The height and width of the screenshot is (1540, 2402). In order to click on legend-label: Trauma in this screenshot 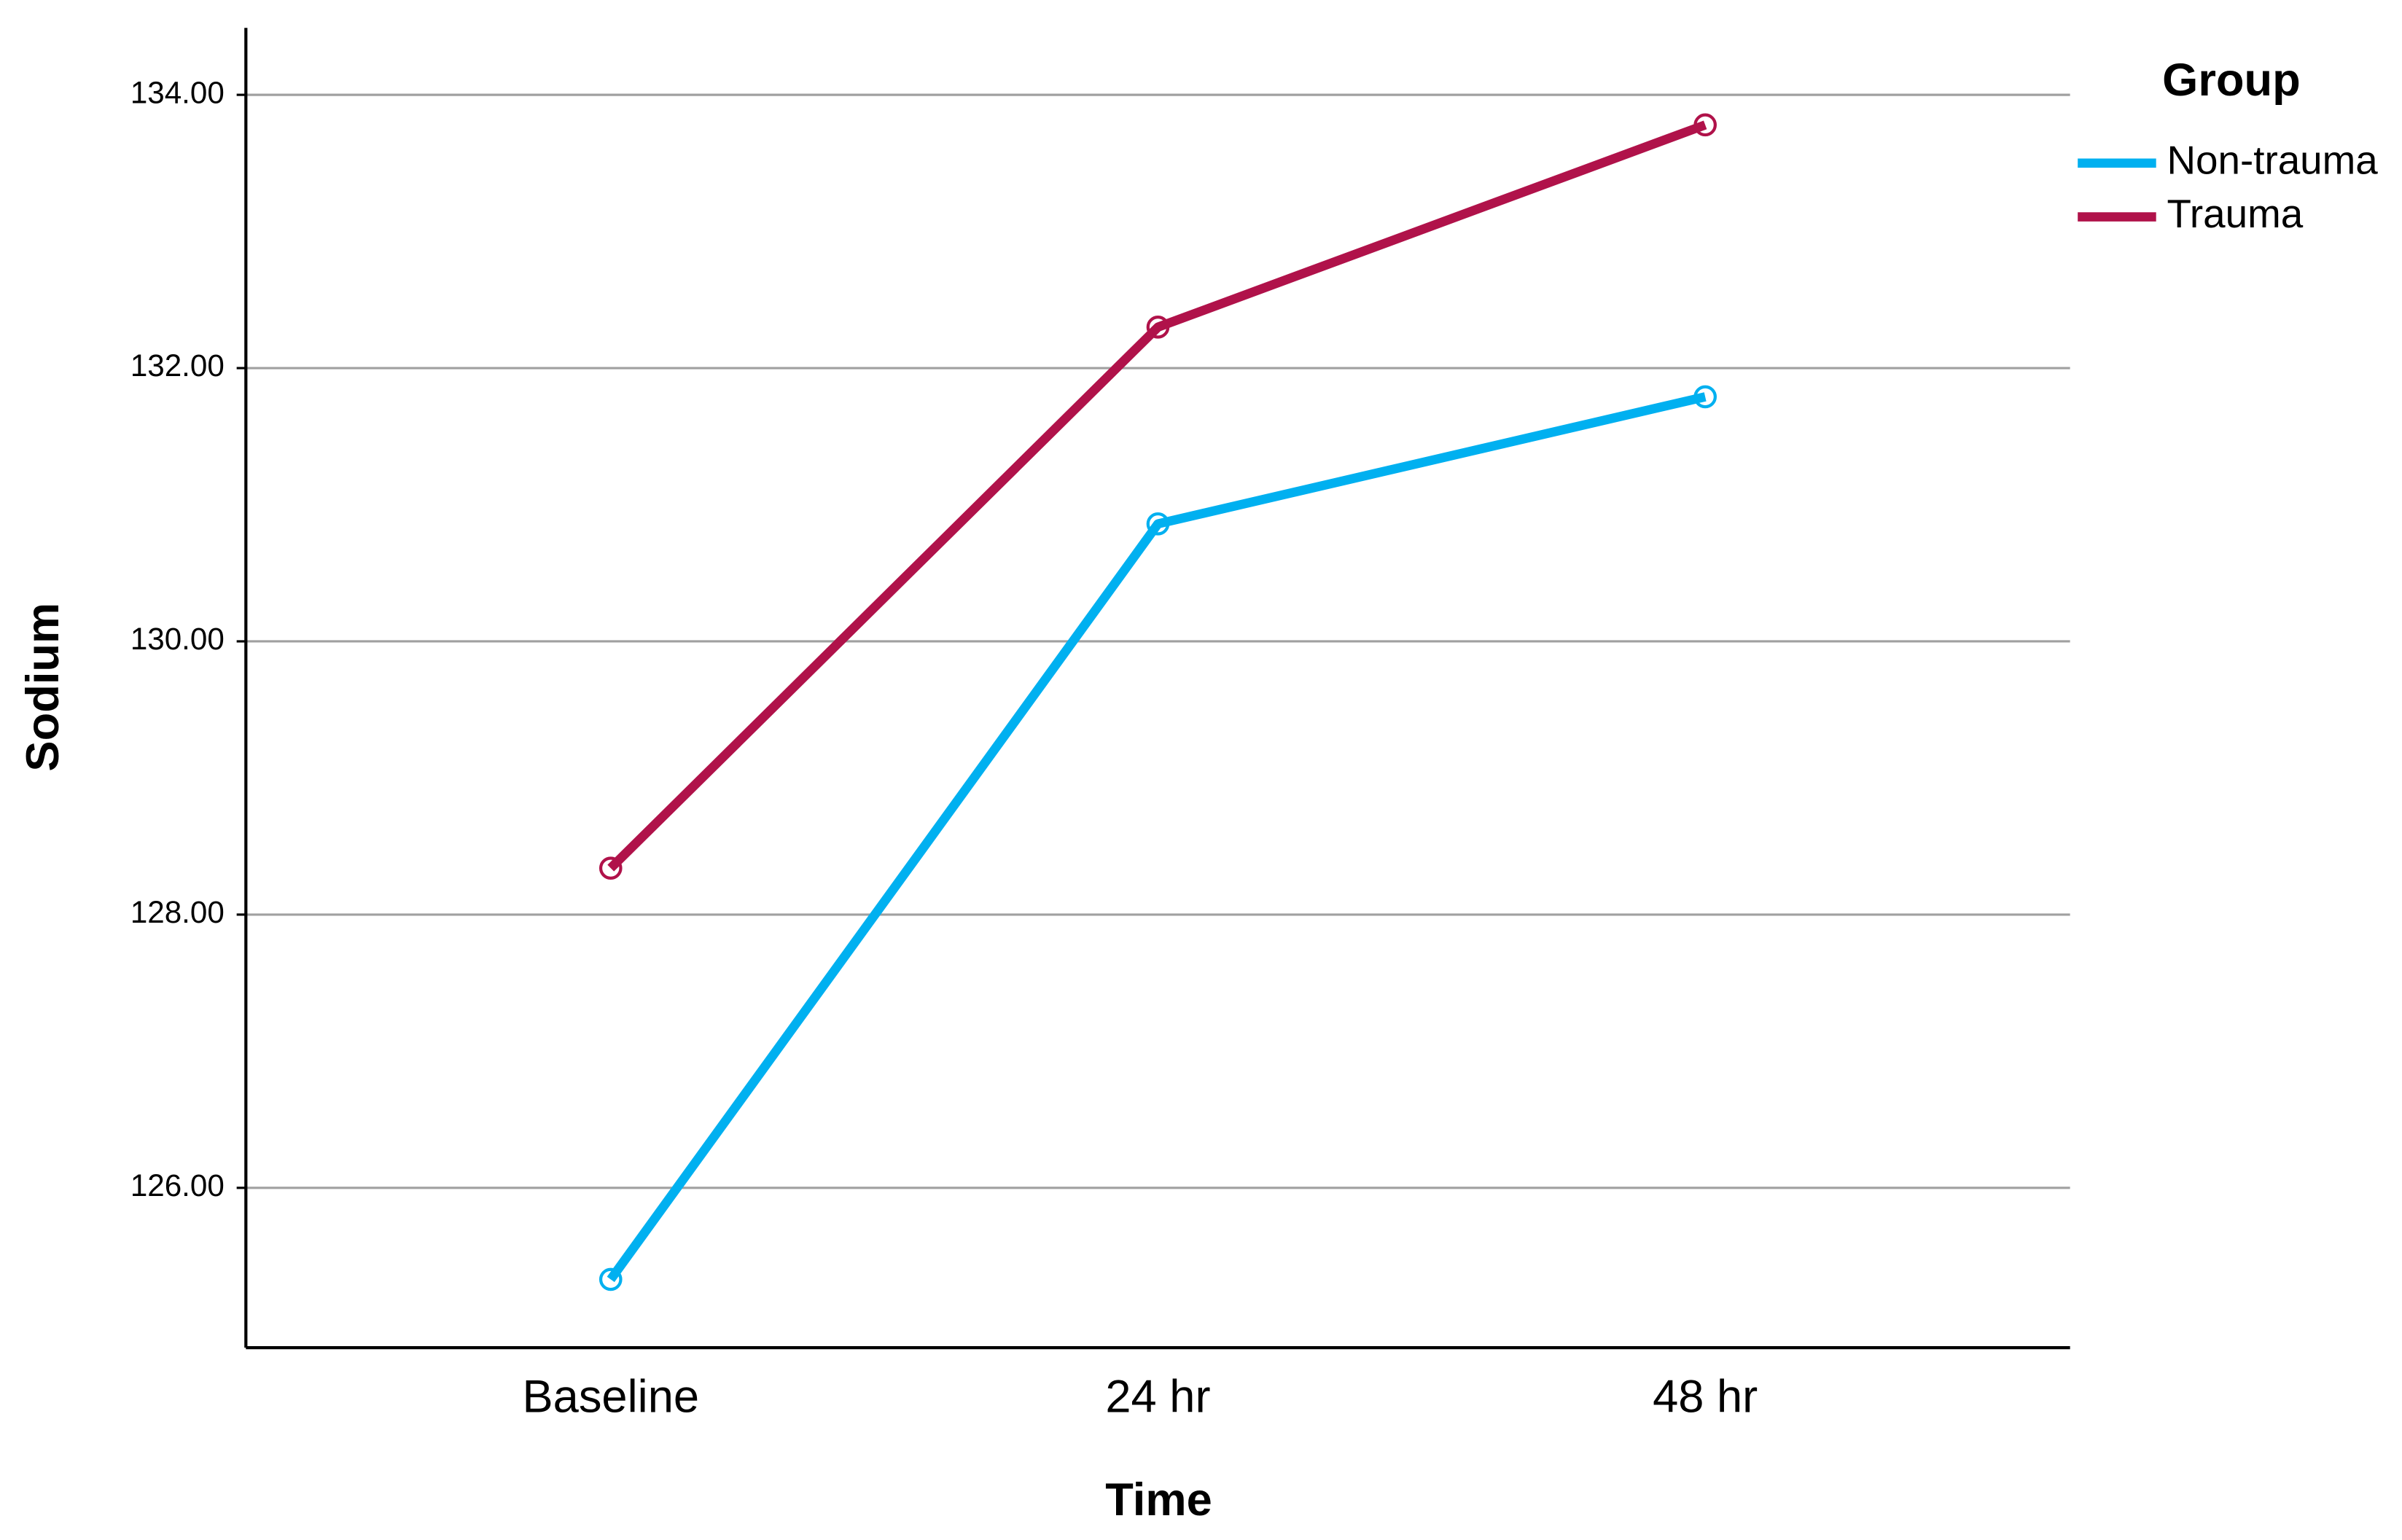, I will do `click(2235, 213)`.